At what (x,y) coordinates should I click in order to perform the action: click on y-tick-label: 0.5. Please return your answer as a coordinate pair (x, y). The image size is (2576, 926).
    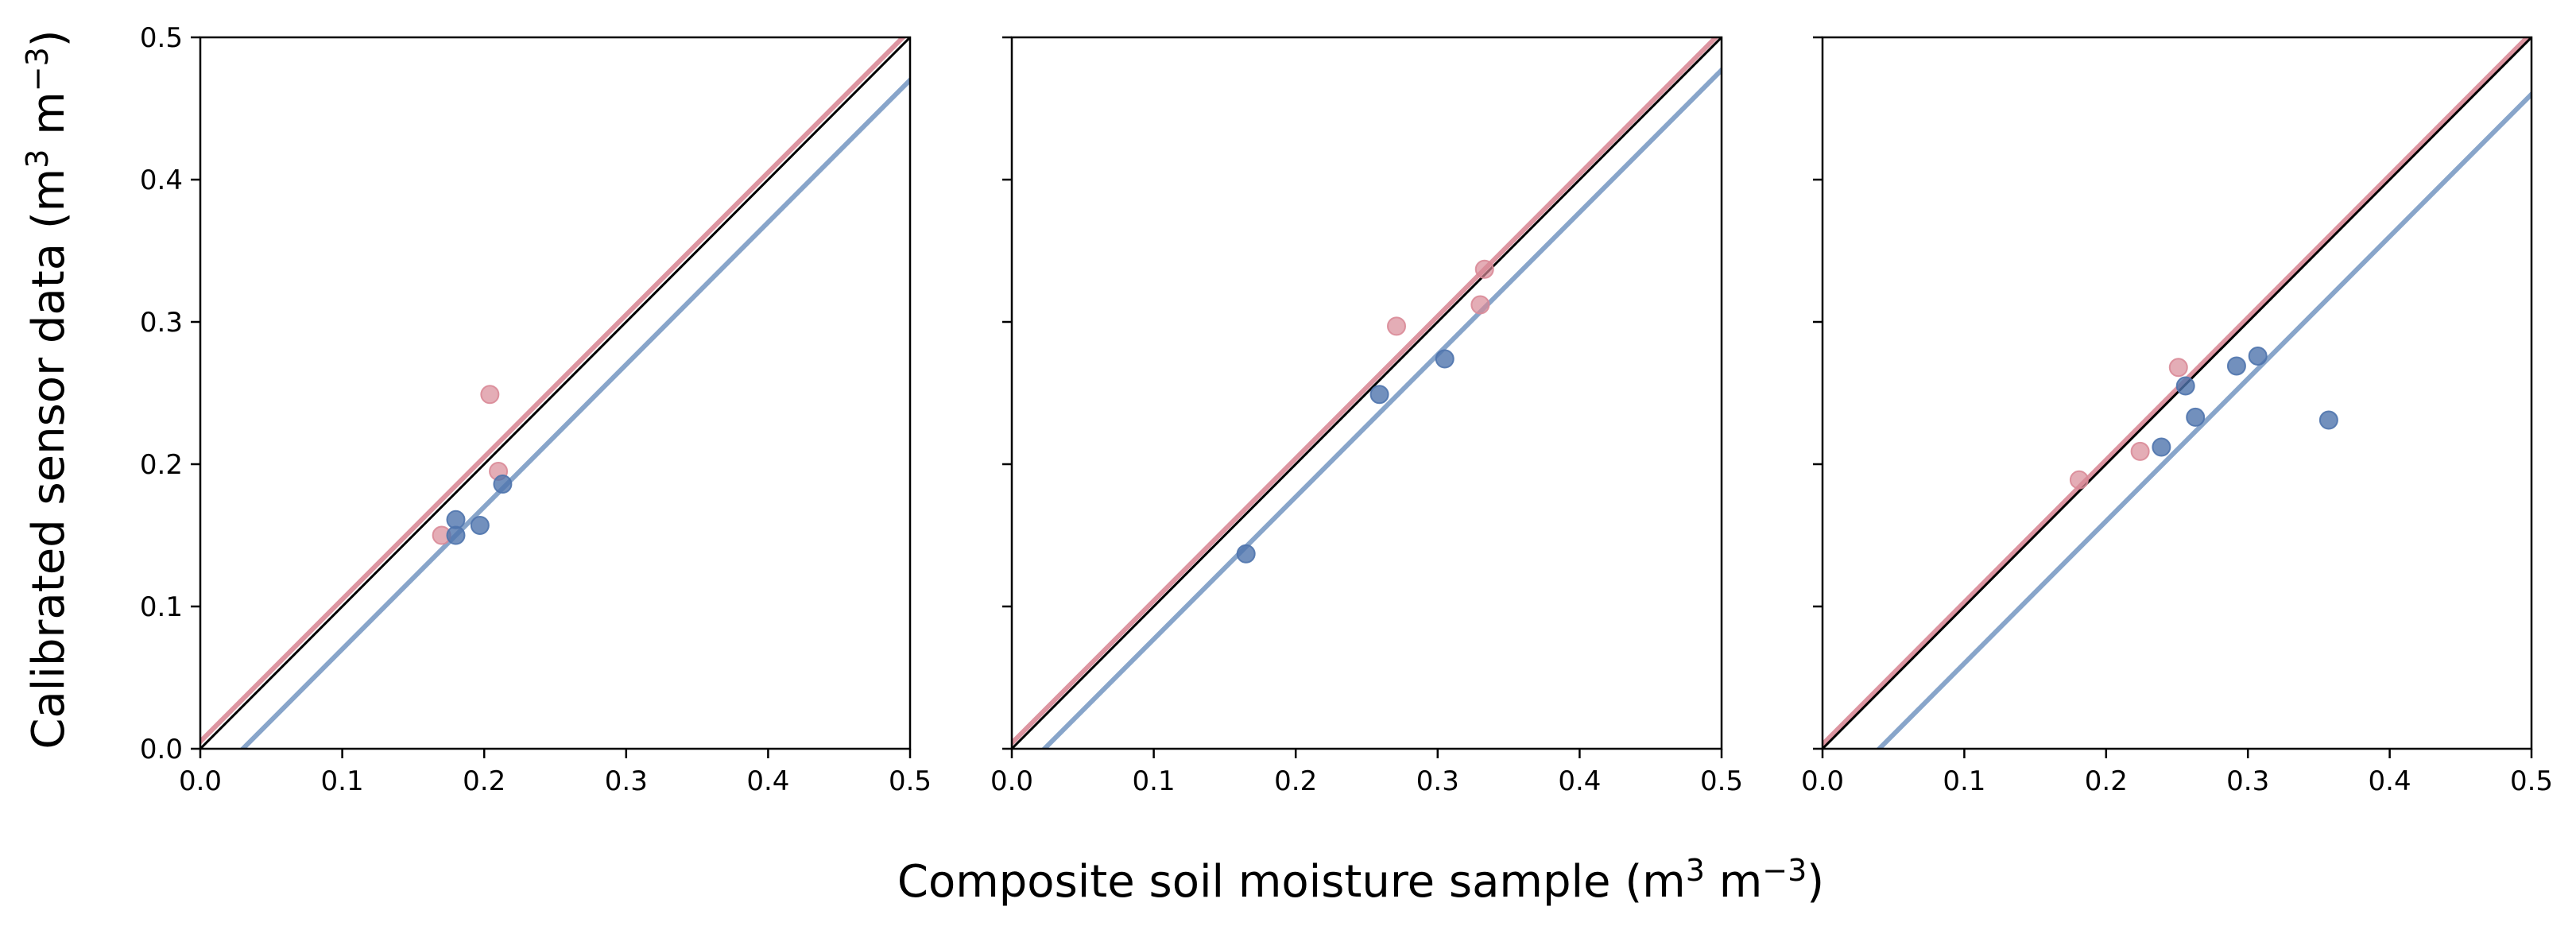
    Looking at the image, I should click on (161, 38).